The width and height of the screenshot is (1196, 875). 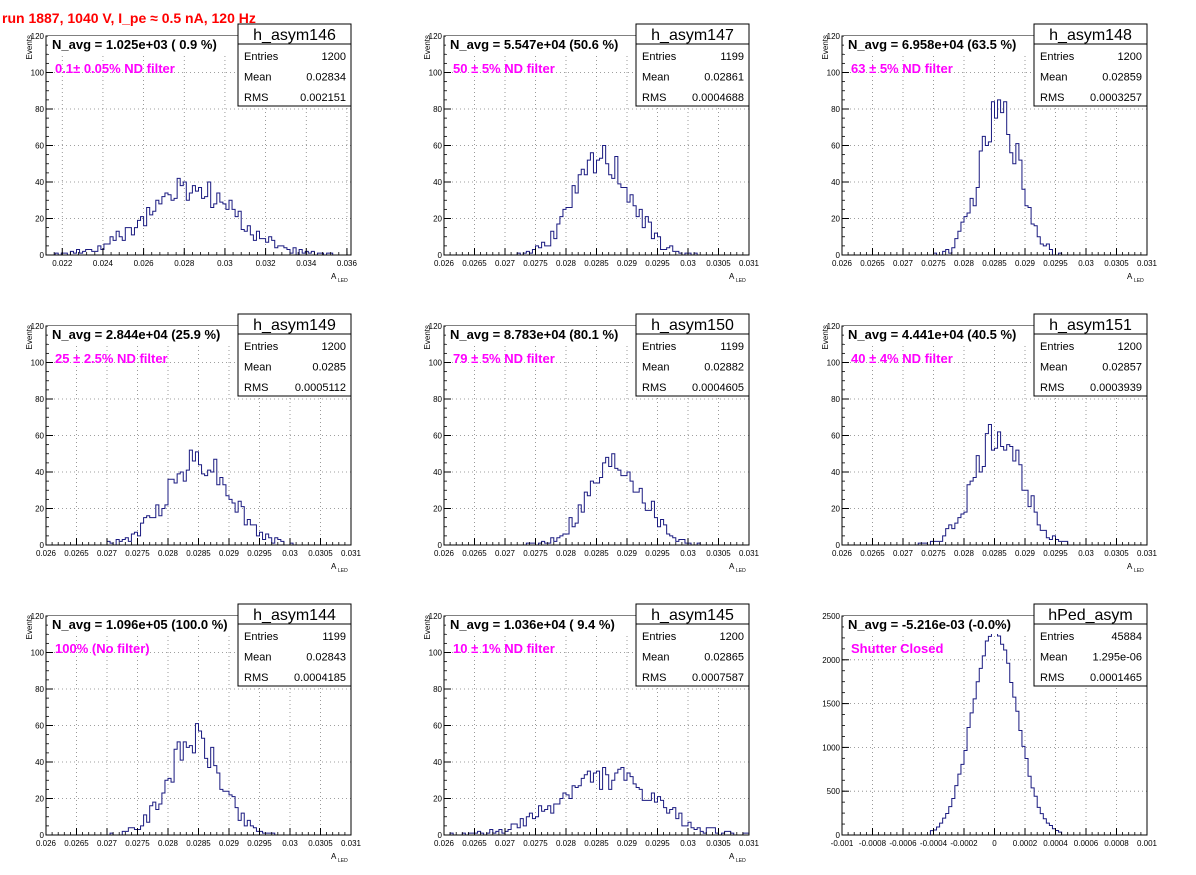 What do you see at coordinates (831, 616) in the screenshot?
I see `y-tick-label: 2500` at bounding box center [831, 616].